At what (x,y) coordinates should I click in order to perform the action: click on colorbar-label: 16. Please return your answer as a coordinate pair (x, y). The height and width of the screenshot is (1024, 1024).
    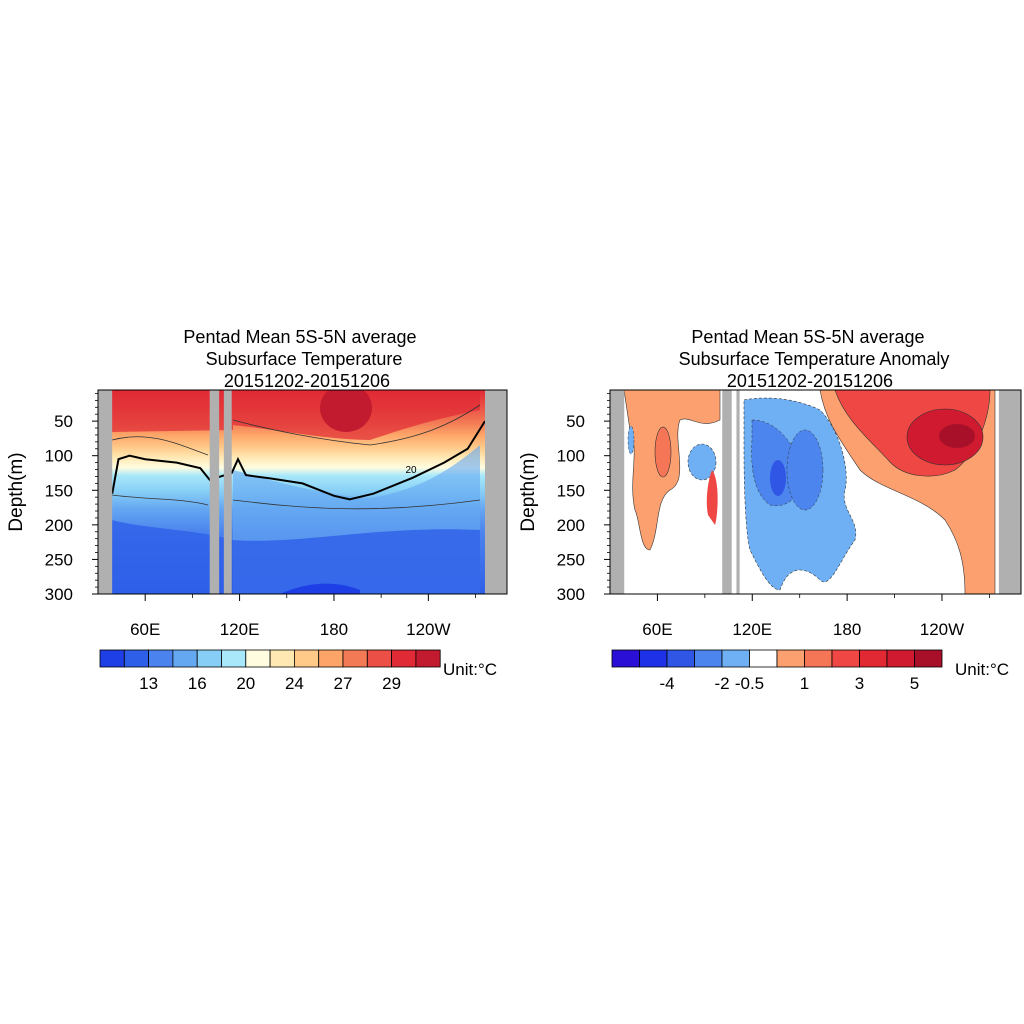
    Looking at the image, I should click on (197, 683).